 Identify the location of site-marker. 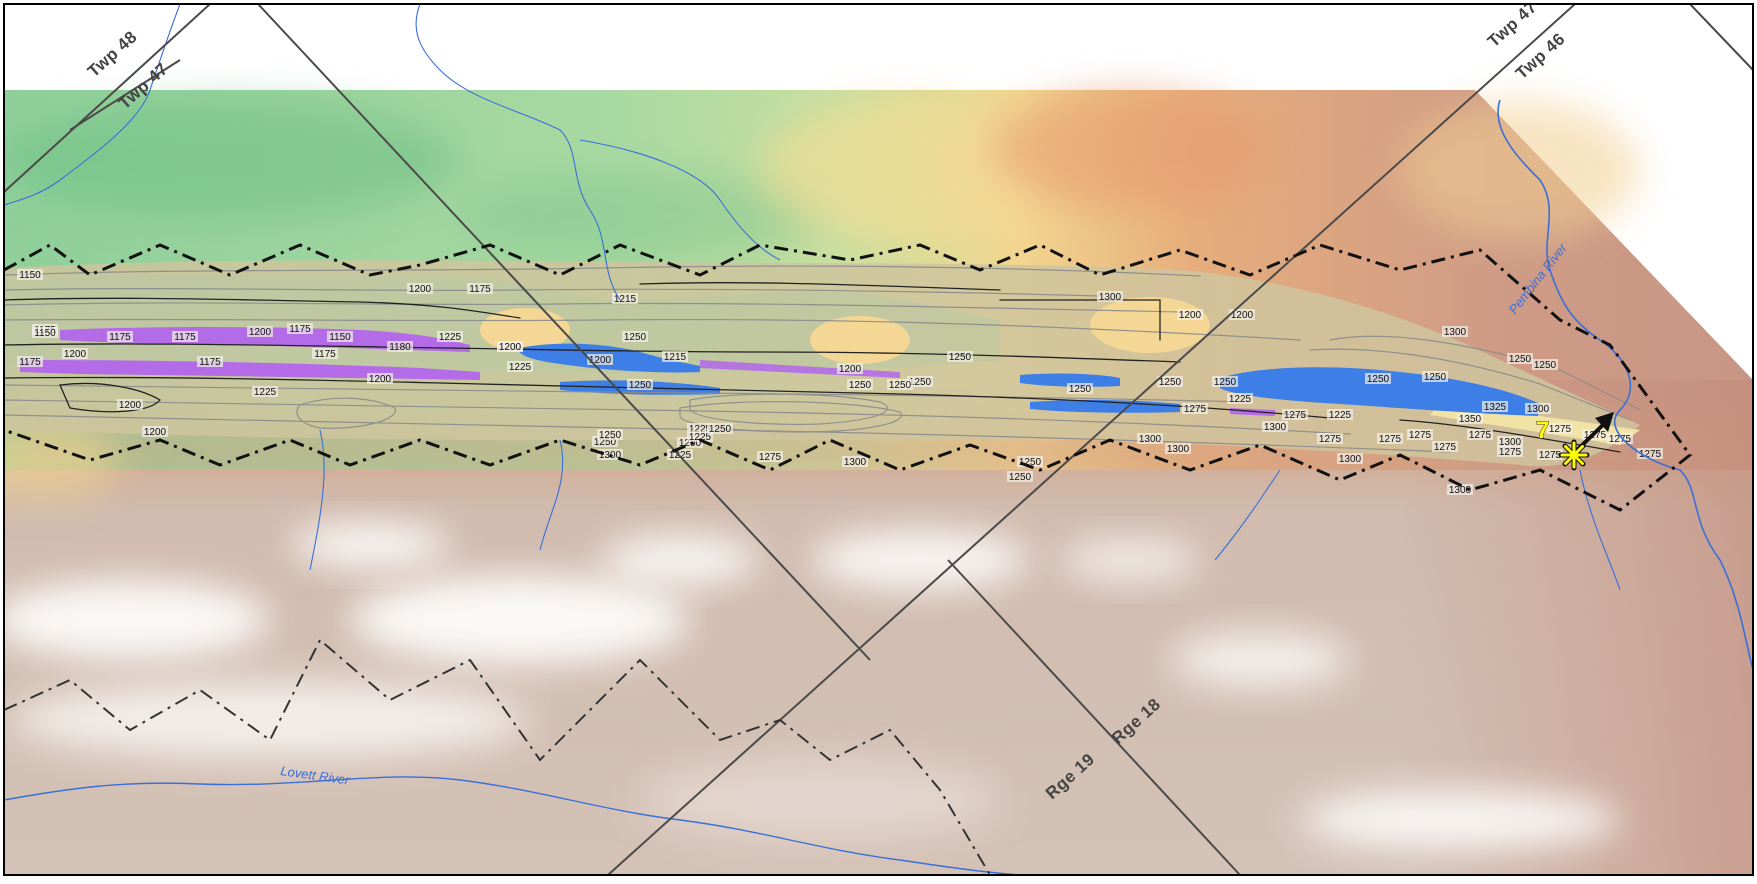
(1574, 455).